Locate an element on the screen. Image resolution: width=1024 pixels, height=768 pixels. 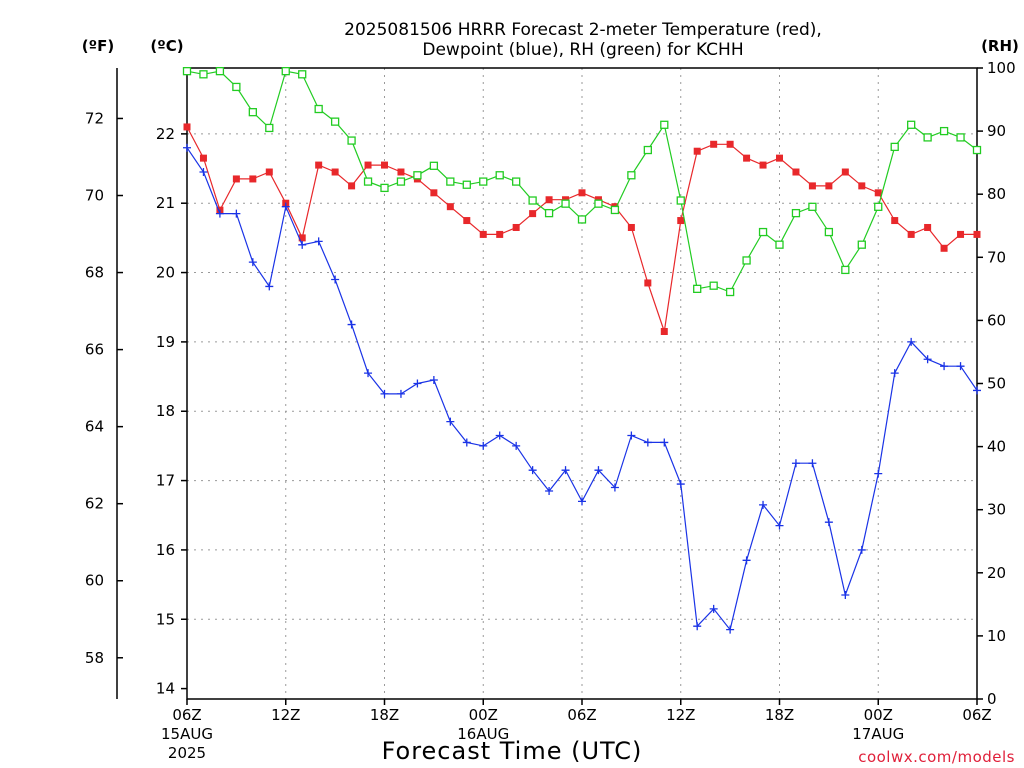
rh-tick-label: 10 is located at coordinates (996, 636).